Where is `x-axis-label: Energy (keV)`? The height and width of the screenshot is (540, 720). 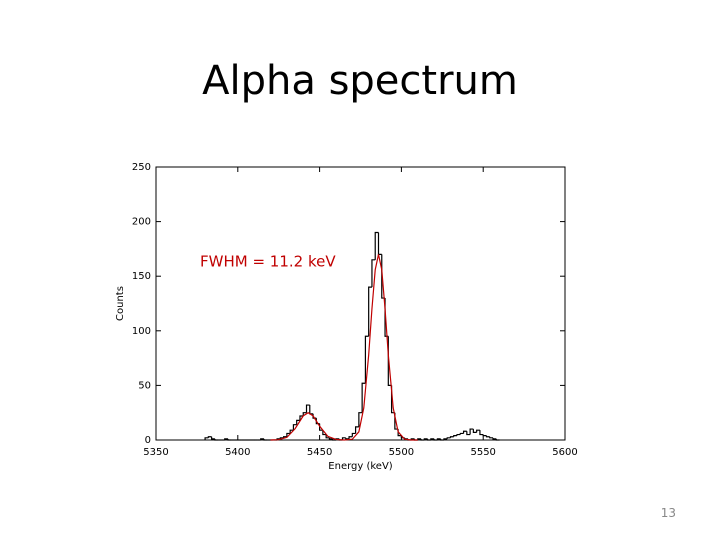 x-axis-label: Energy (keV) is located at coordinates (360, 466).